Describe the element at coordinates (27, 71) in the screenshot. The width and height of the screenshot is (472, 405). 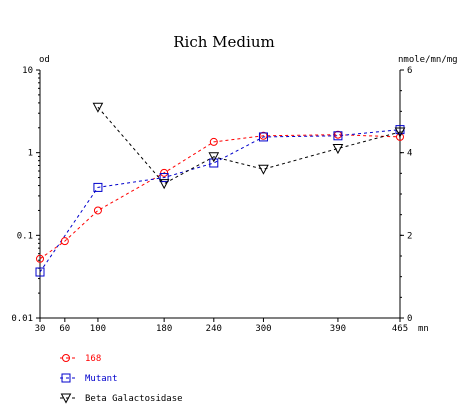
I see `y-left-tick-label: 10` at that location.